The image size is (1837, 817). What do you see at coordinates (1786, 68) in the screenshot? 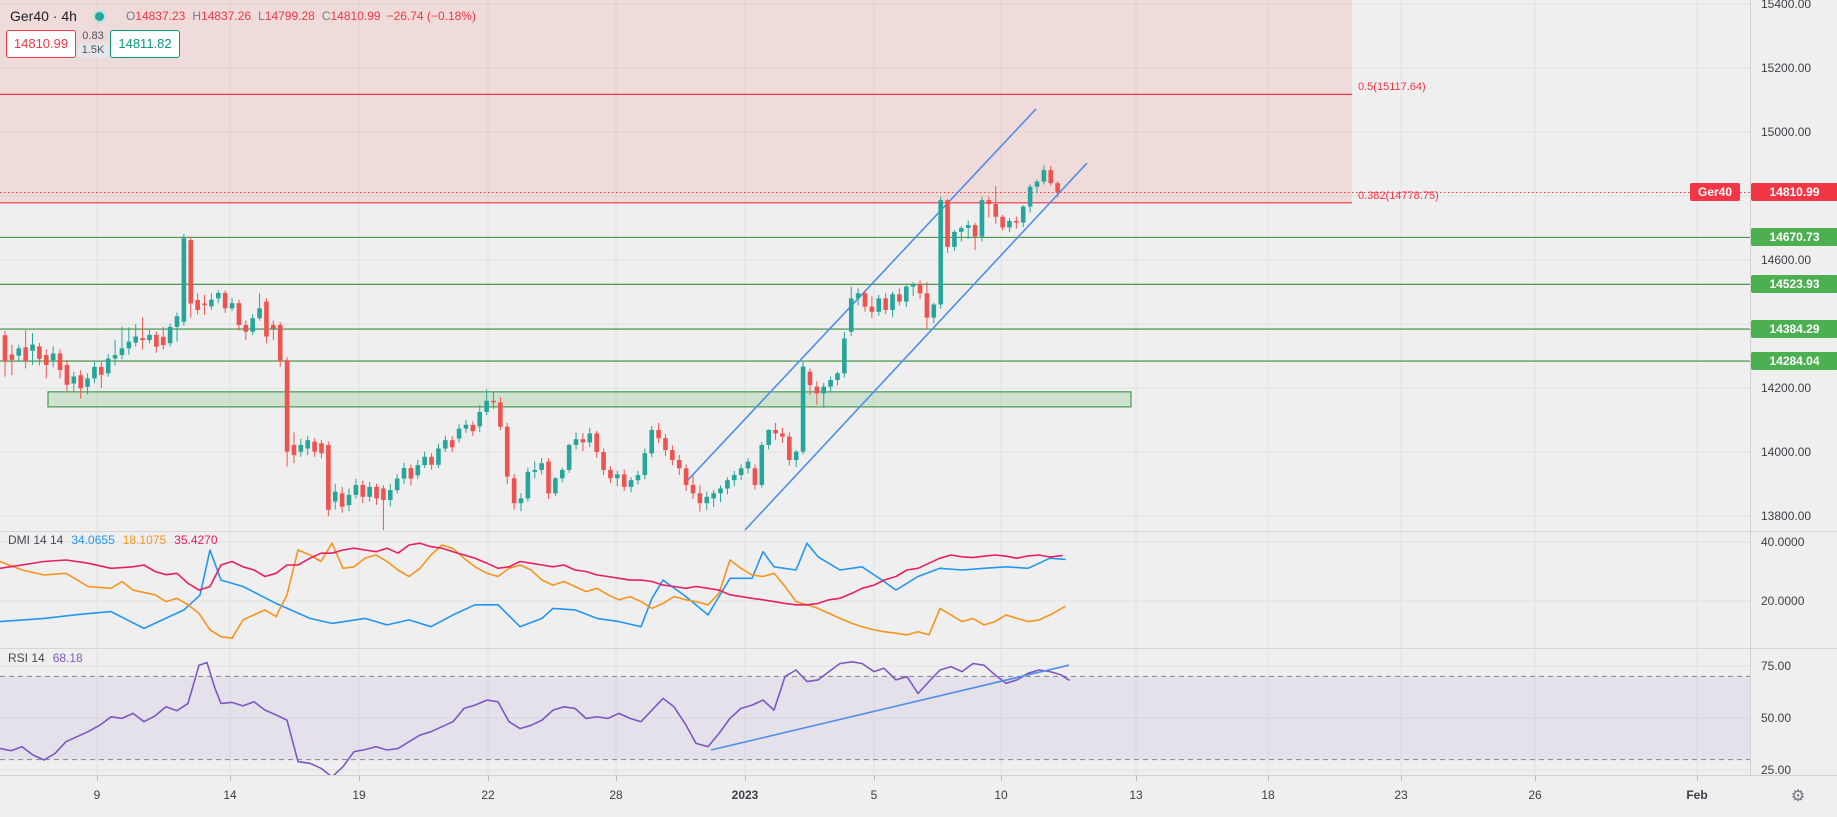
I see `price-tick-label: 15200.00` at bounding box center [1786, 68].